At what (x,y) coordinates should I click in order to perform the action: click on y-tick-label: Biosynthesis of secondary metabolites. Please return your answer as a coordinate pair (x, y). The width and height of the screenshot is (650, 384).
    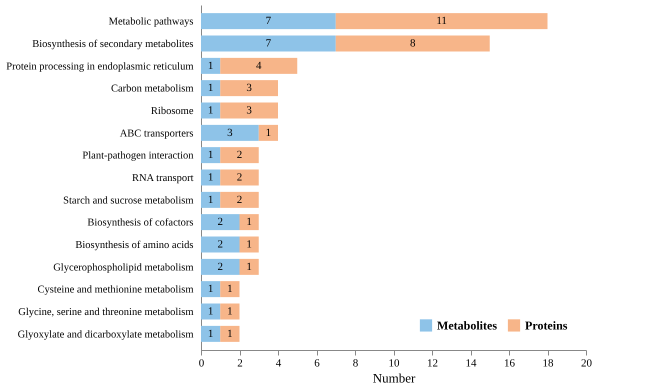
    Looking at the image, I should click on (113, 44).